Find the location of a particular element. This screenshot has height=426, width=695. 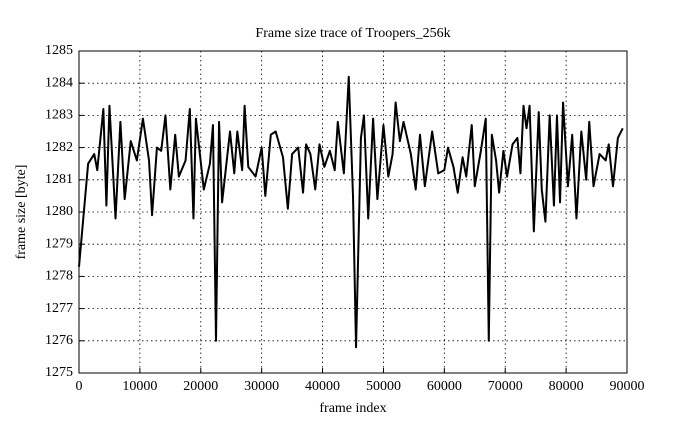

y-tick-label: 1284 is located at coordinates (59, 82).